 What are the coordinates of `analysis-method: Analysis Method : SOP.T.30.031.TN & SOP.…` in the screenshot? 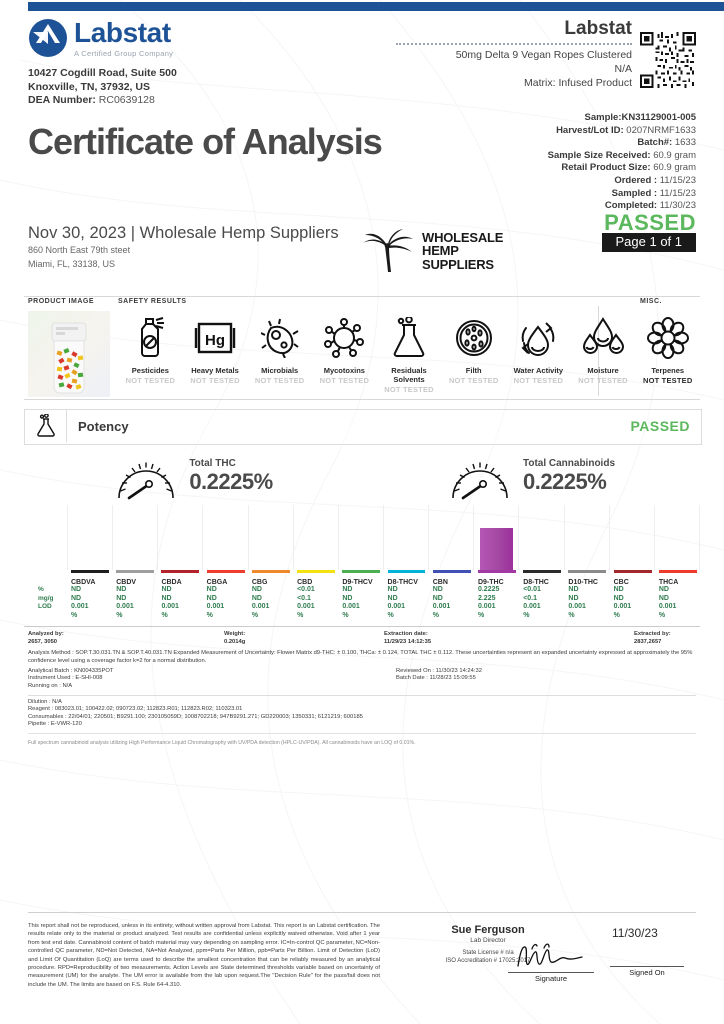 It's located at (360, 657).